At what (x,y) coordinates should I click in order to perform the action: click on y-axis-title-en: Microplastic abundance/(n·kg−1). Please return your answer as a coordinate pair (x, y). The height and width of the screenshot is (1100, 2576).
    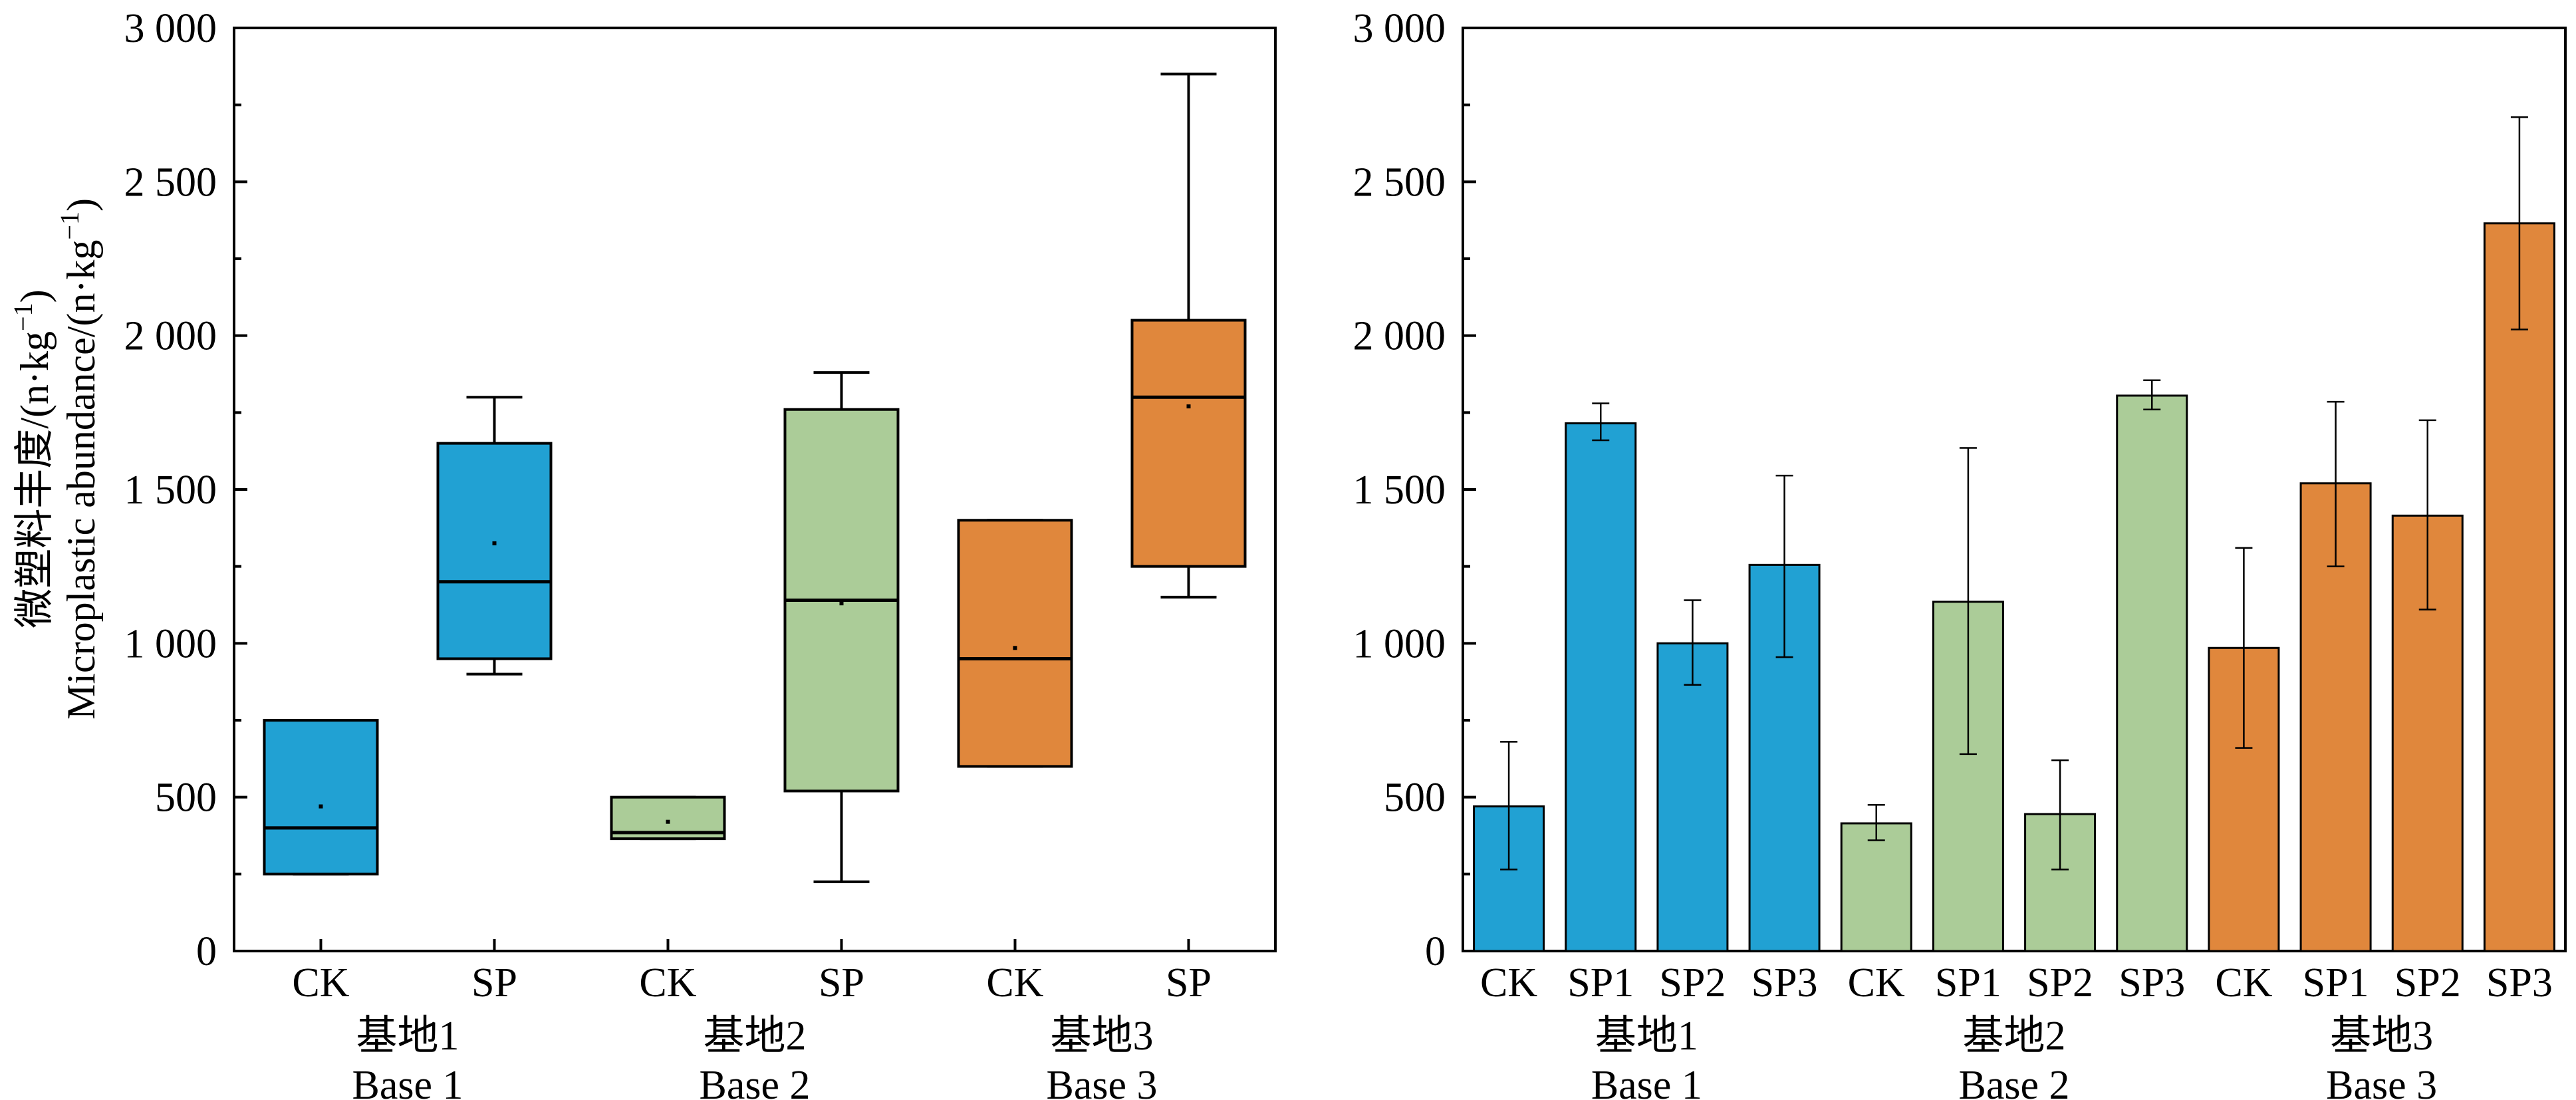
    Looking at the image, I should click on (79, 459).